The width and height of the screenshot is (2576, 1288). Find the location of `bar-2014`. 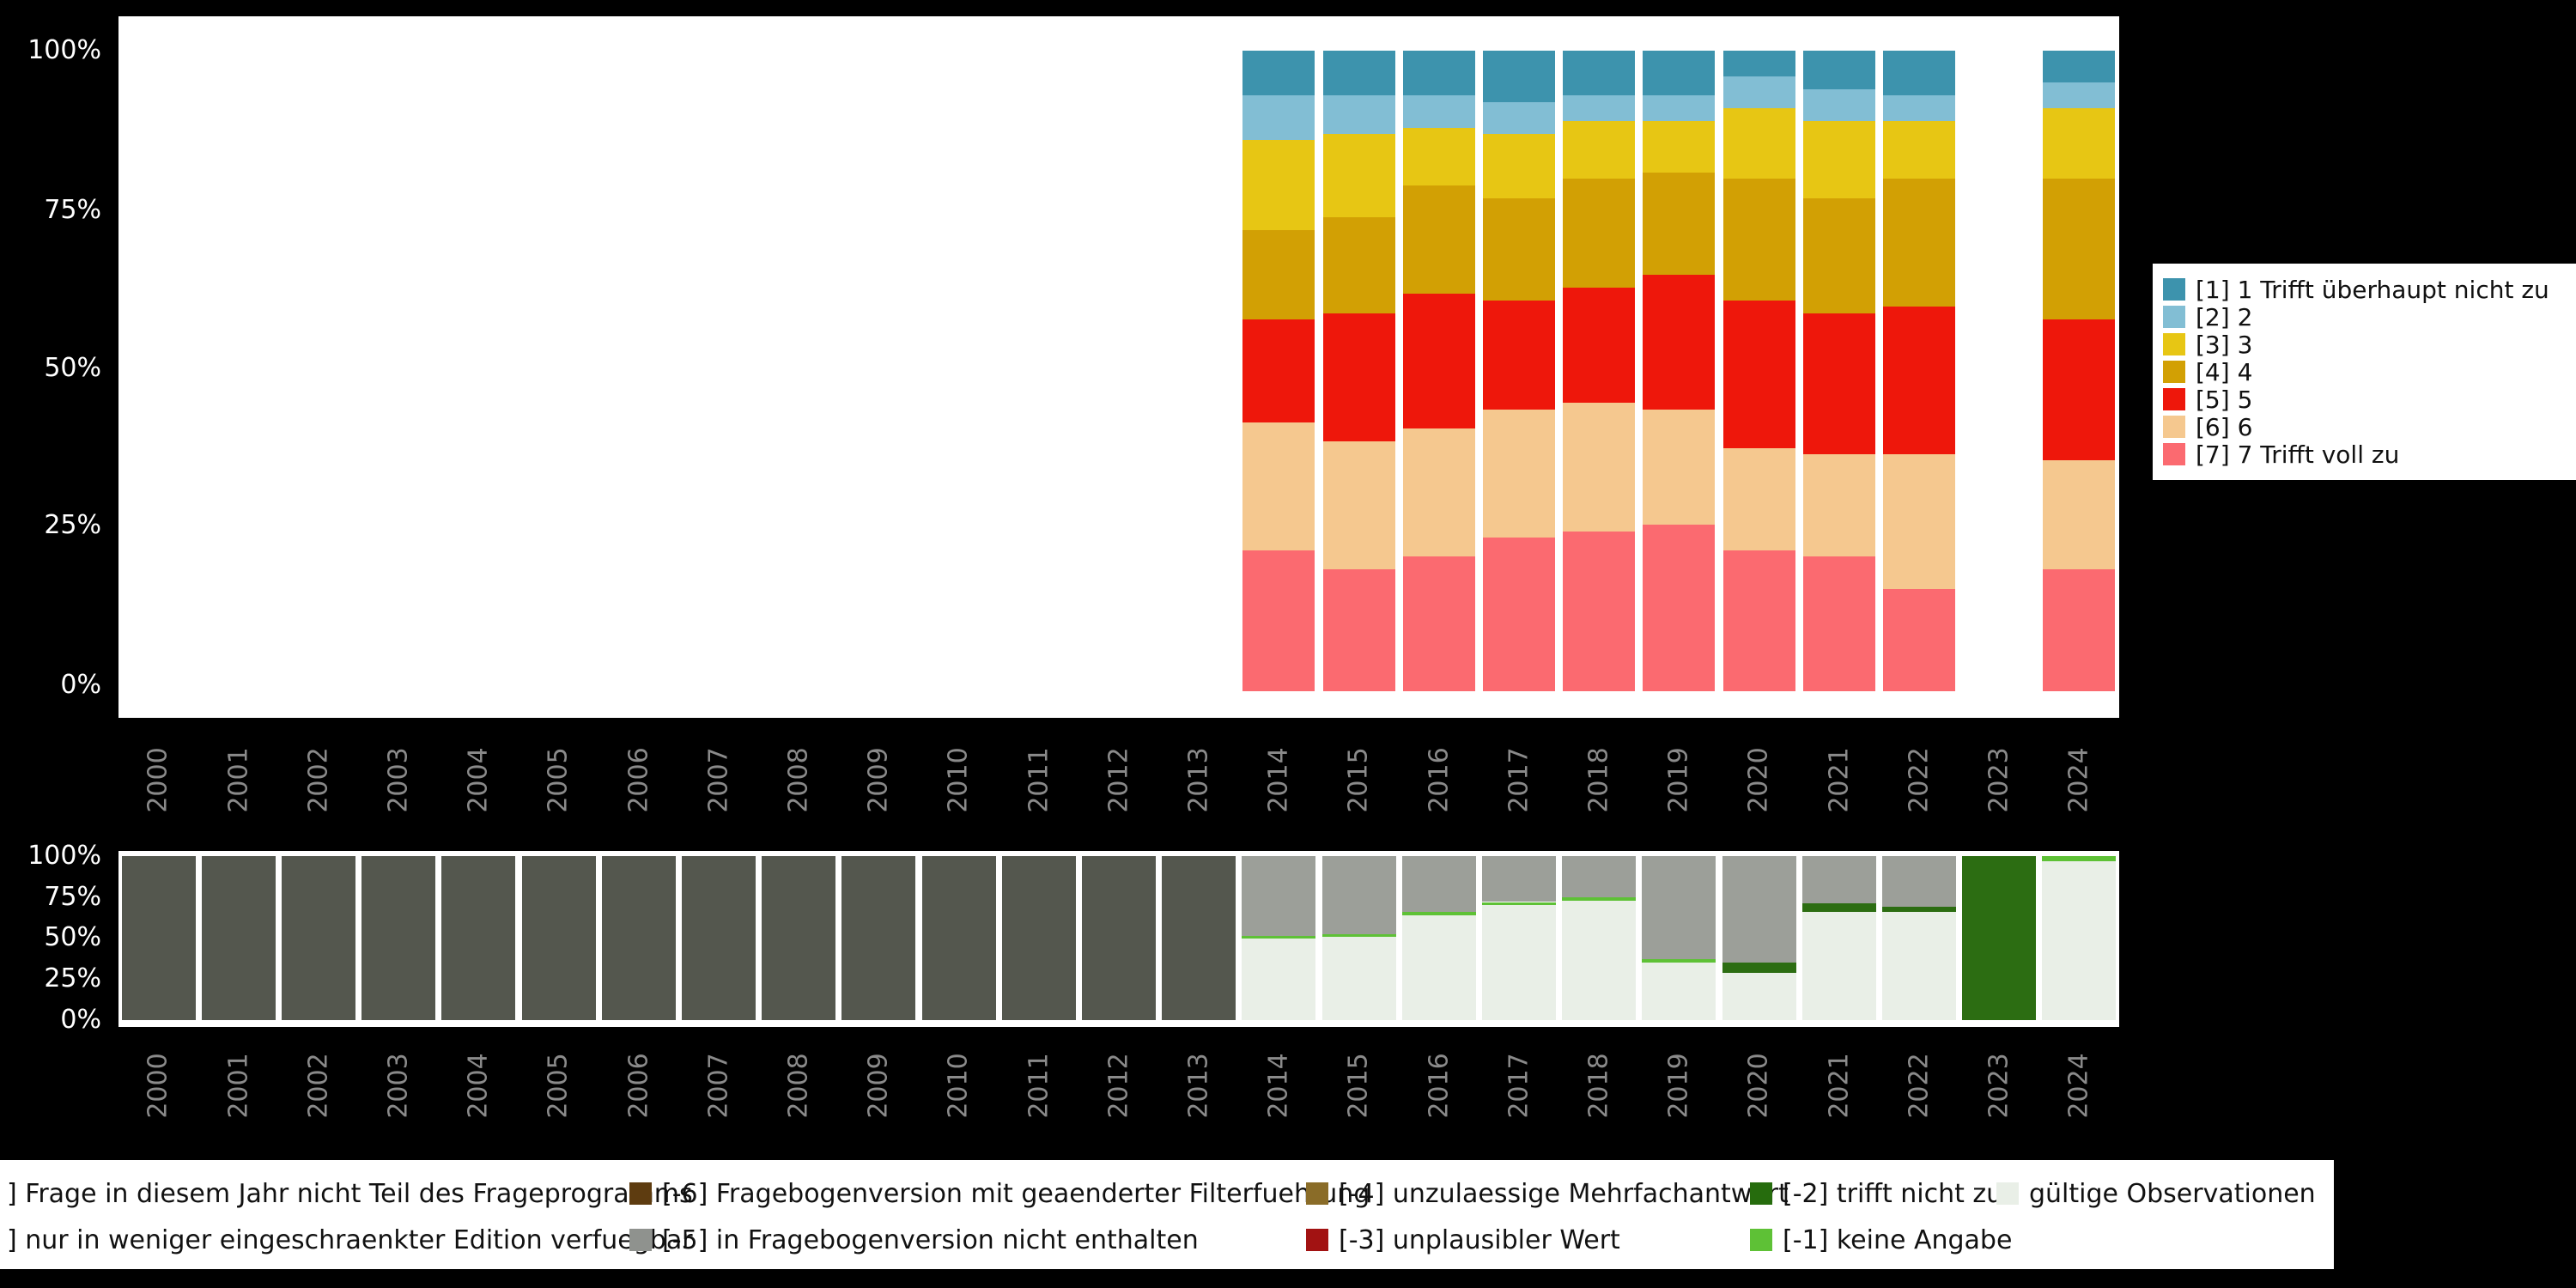

bar-2014 is located at coordinates (1279, 939).